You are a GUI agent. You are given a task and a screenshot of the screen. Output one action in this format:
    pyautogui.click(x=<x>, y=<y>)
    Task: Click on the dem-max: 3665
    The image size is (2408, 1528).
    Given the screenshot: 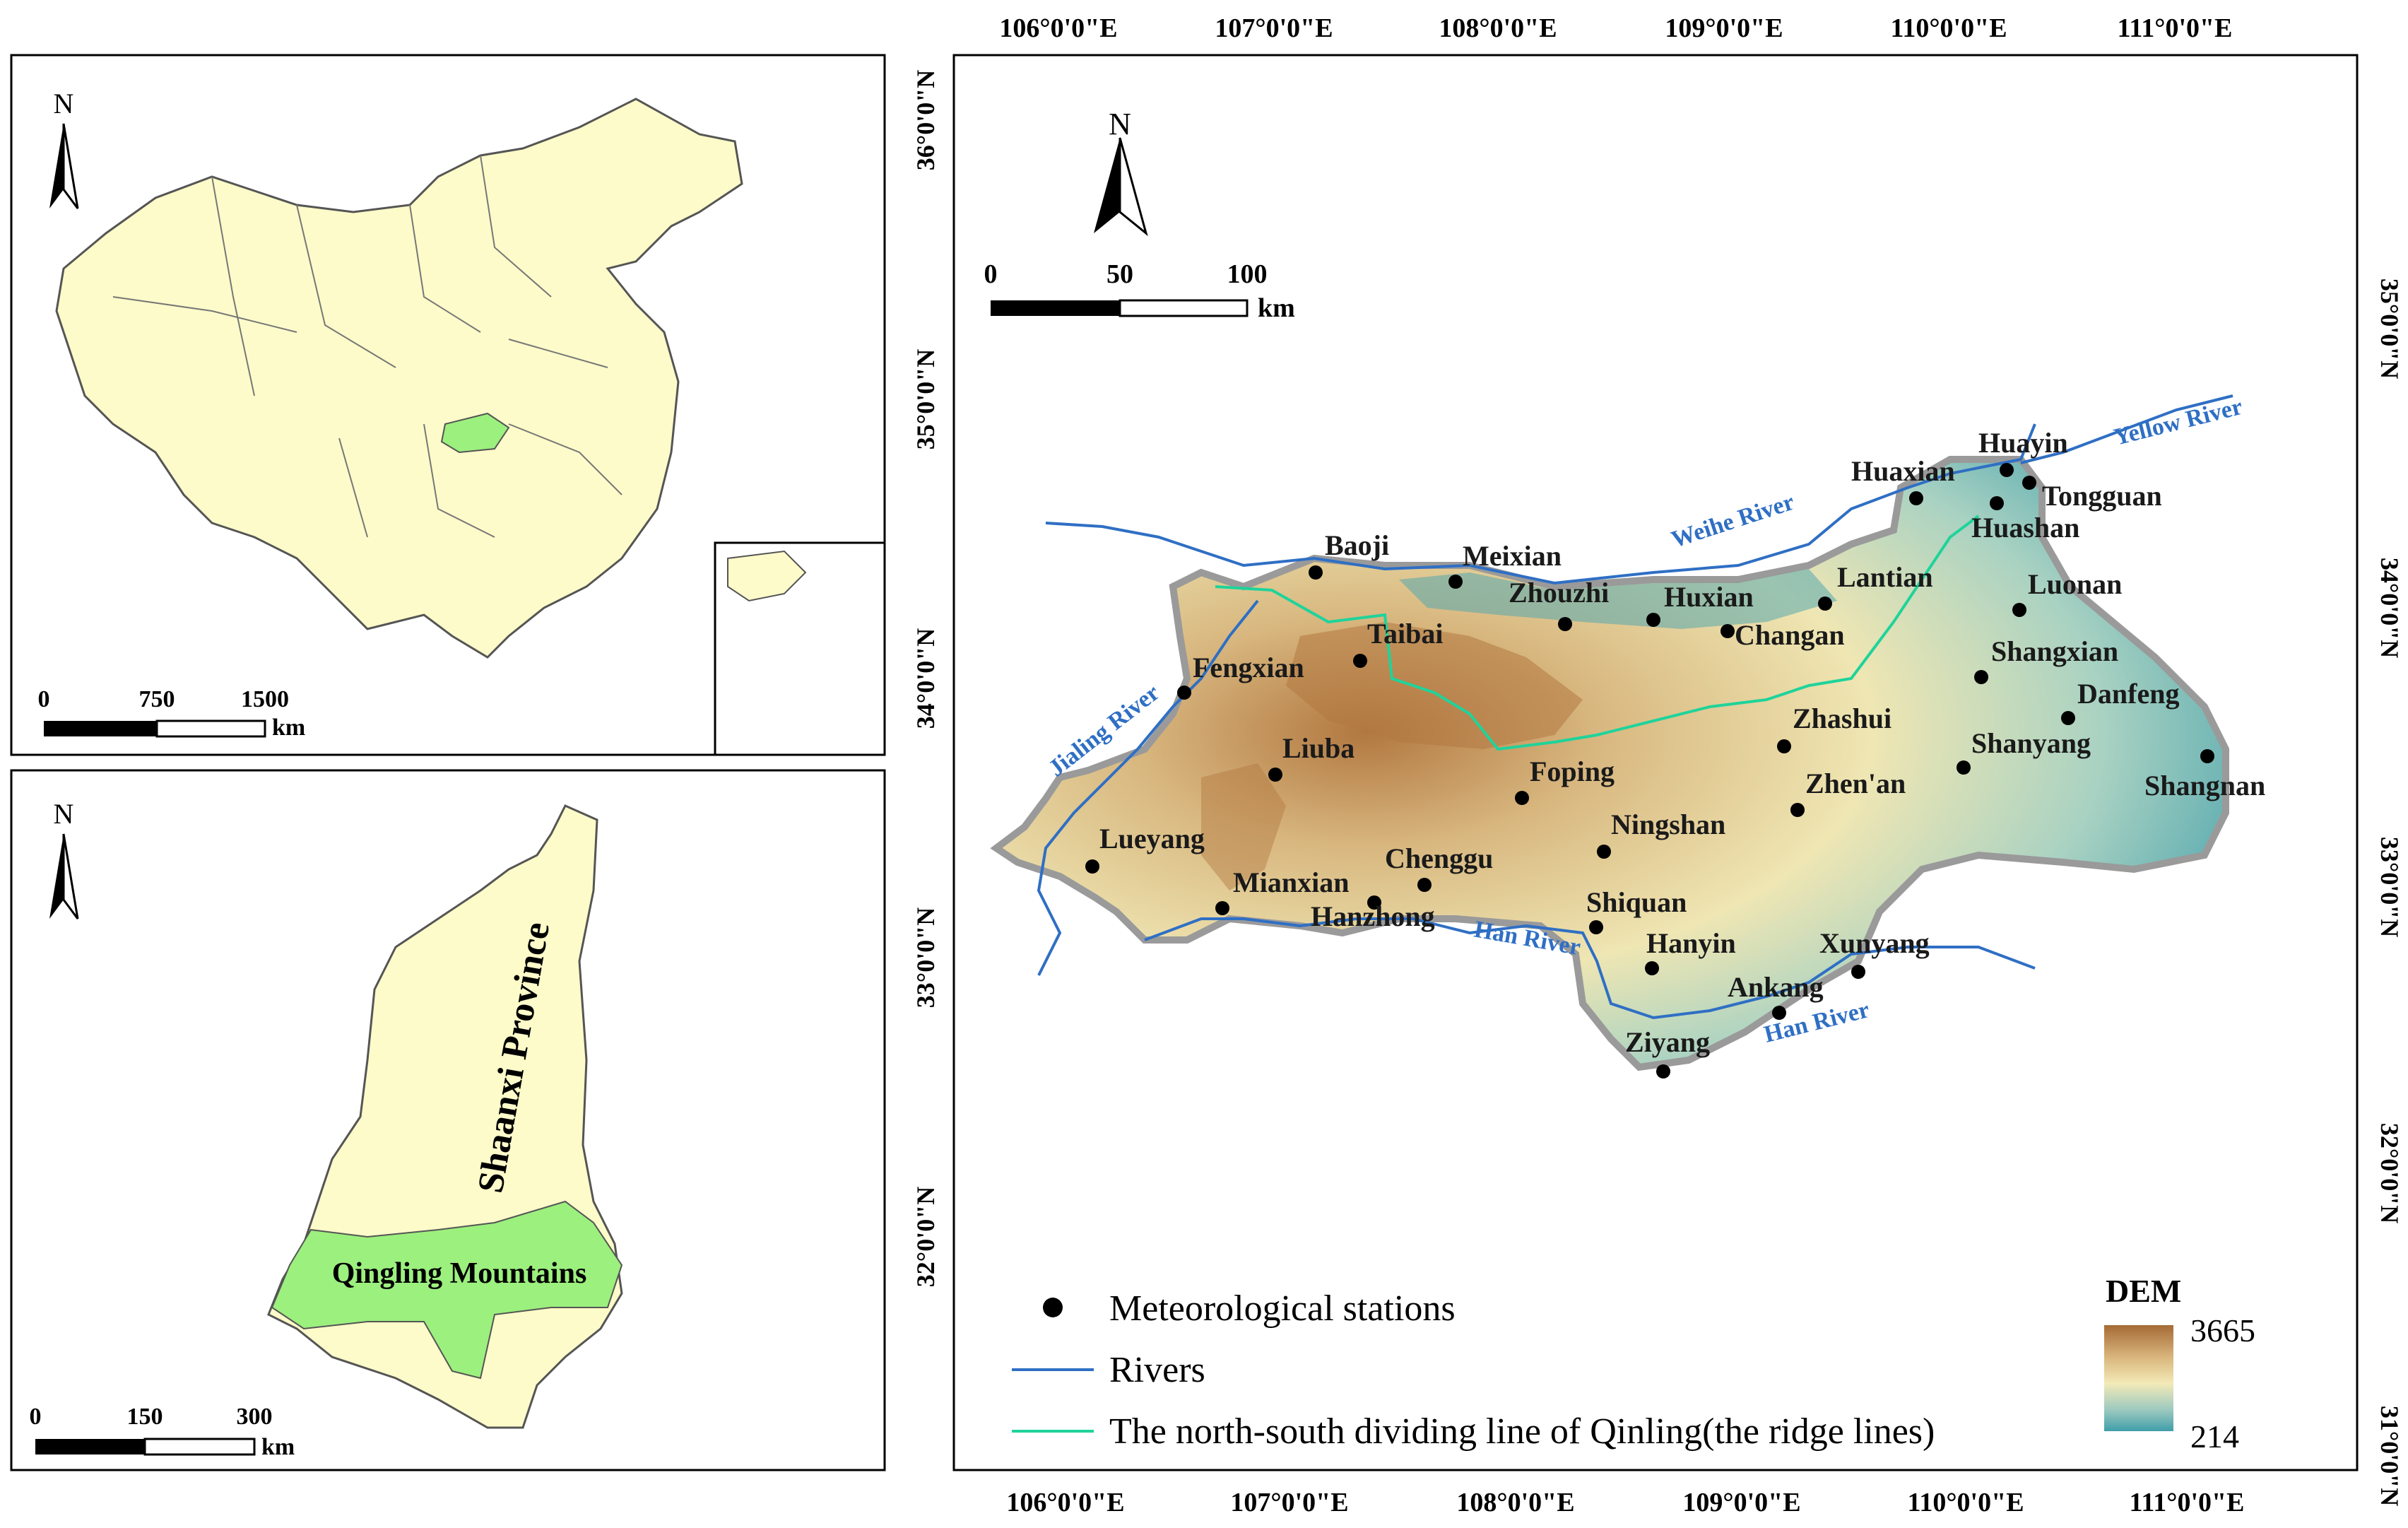 What is the action you would take?
    pyautogui.click(x=2222, y=1330)
    